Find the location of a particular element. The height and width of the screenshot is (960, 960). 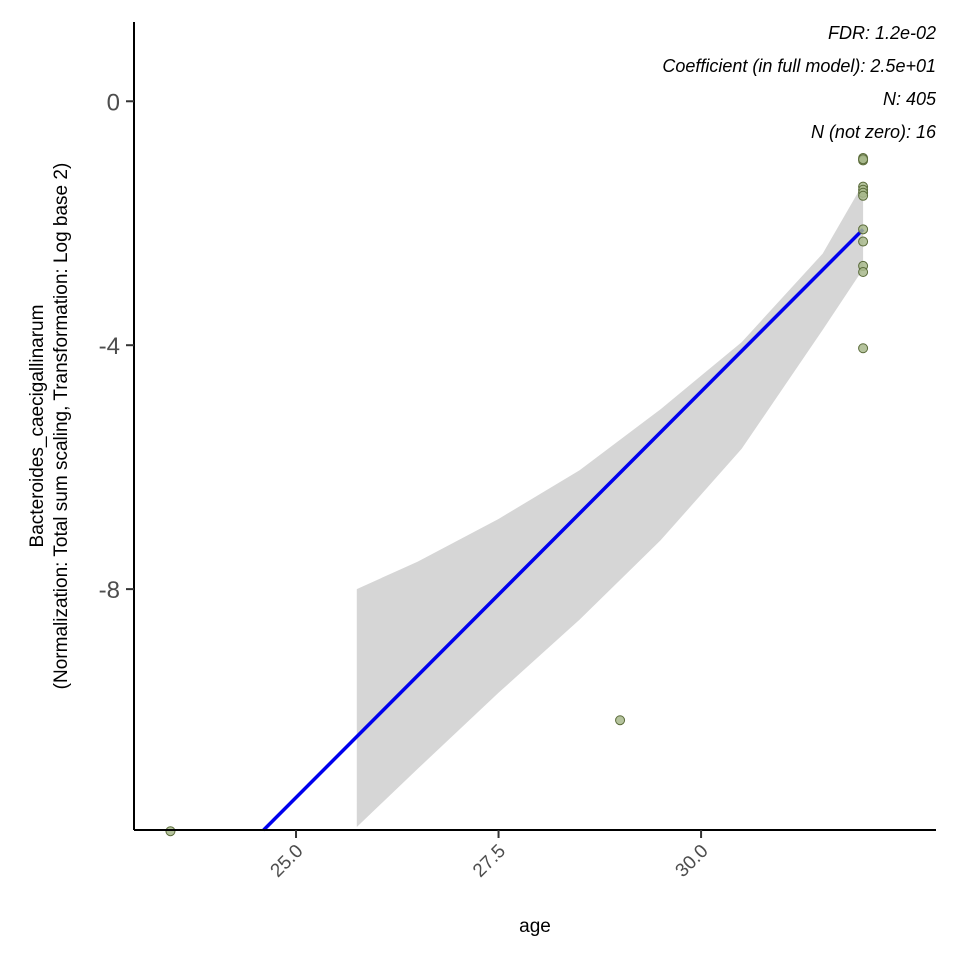

x-axis-title: age is located at coordinates (535, 926).